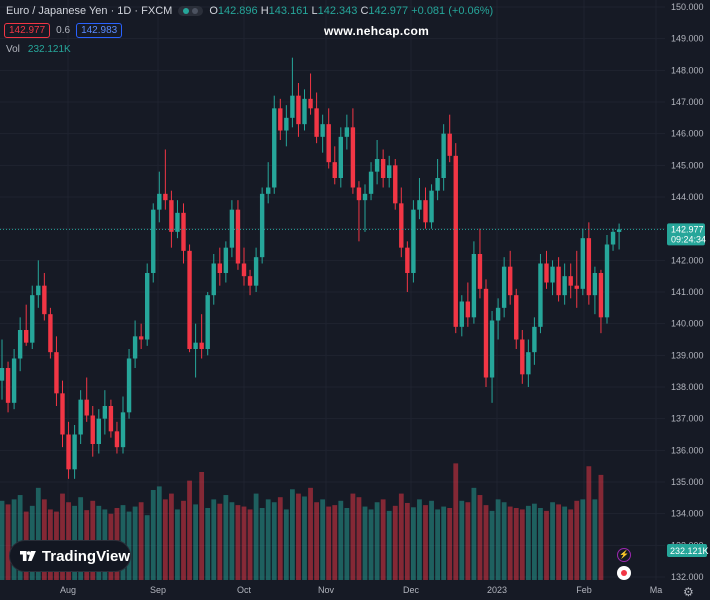 This screenshot has height=600, width=710. I want to click on buy-button: 142.983, so click(99, 30).